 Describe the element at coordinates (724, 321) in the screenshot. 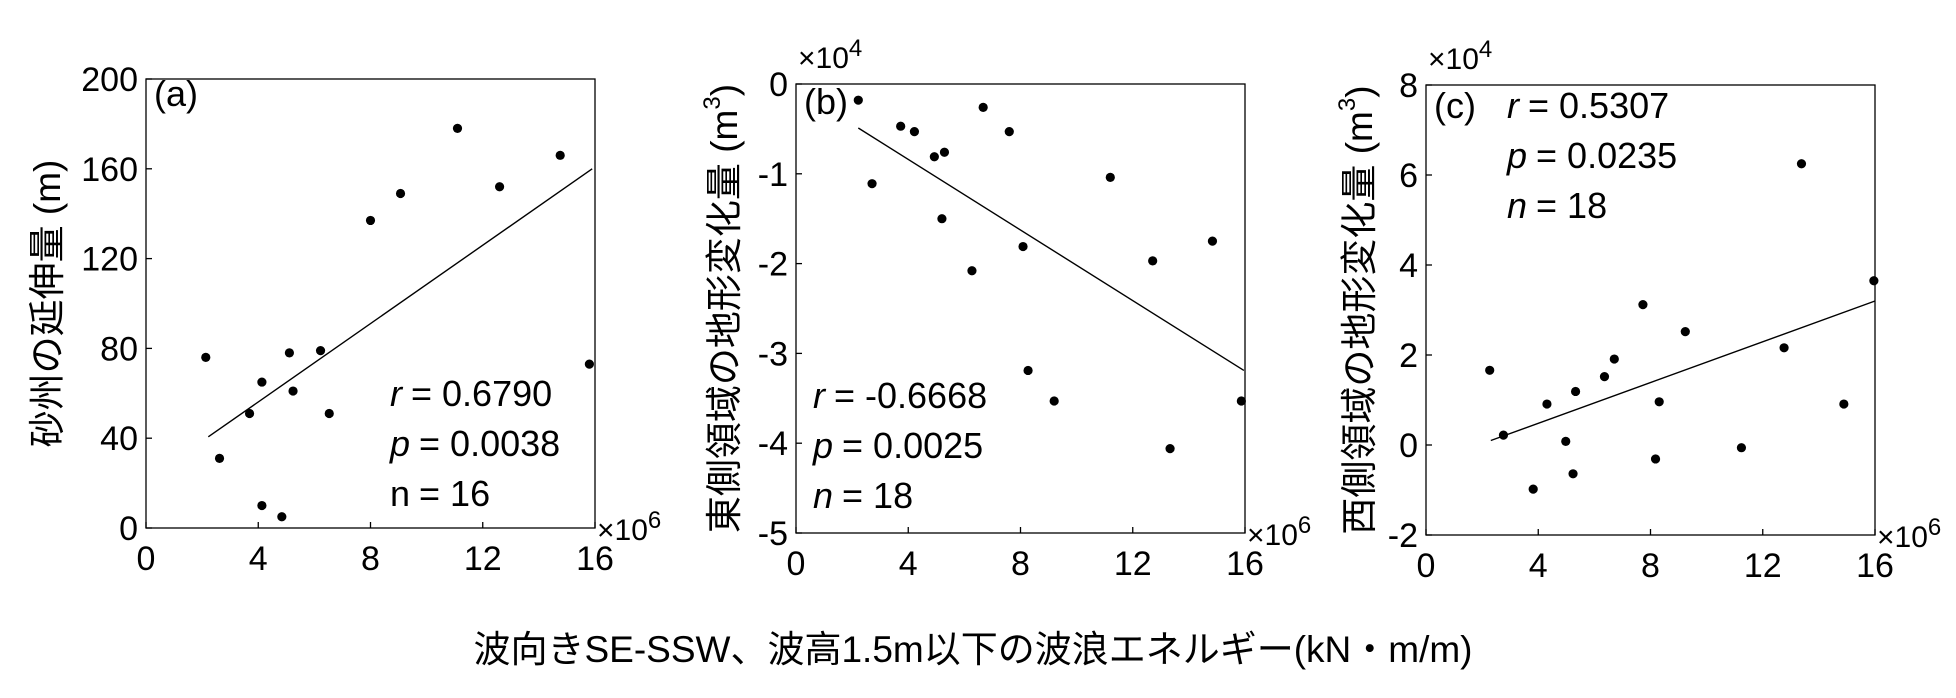

I see `y-axis-label-part: 東側領域の地形変化量 (m` at that location.